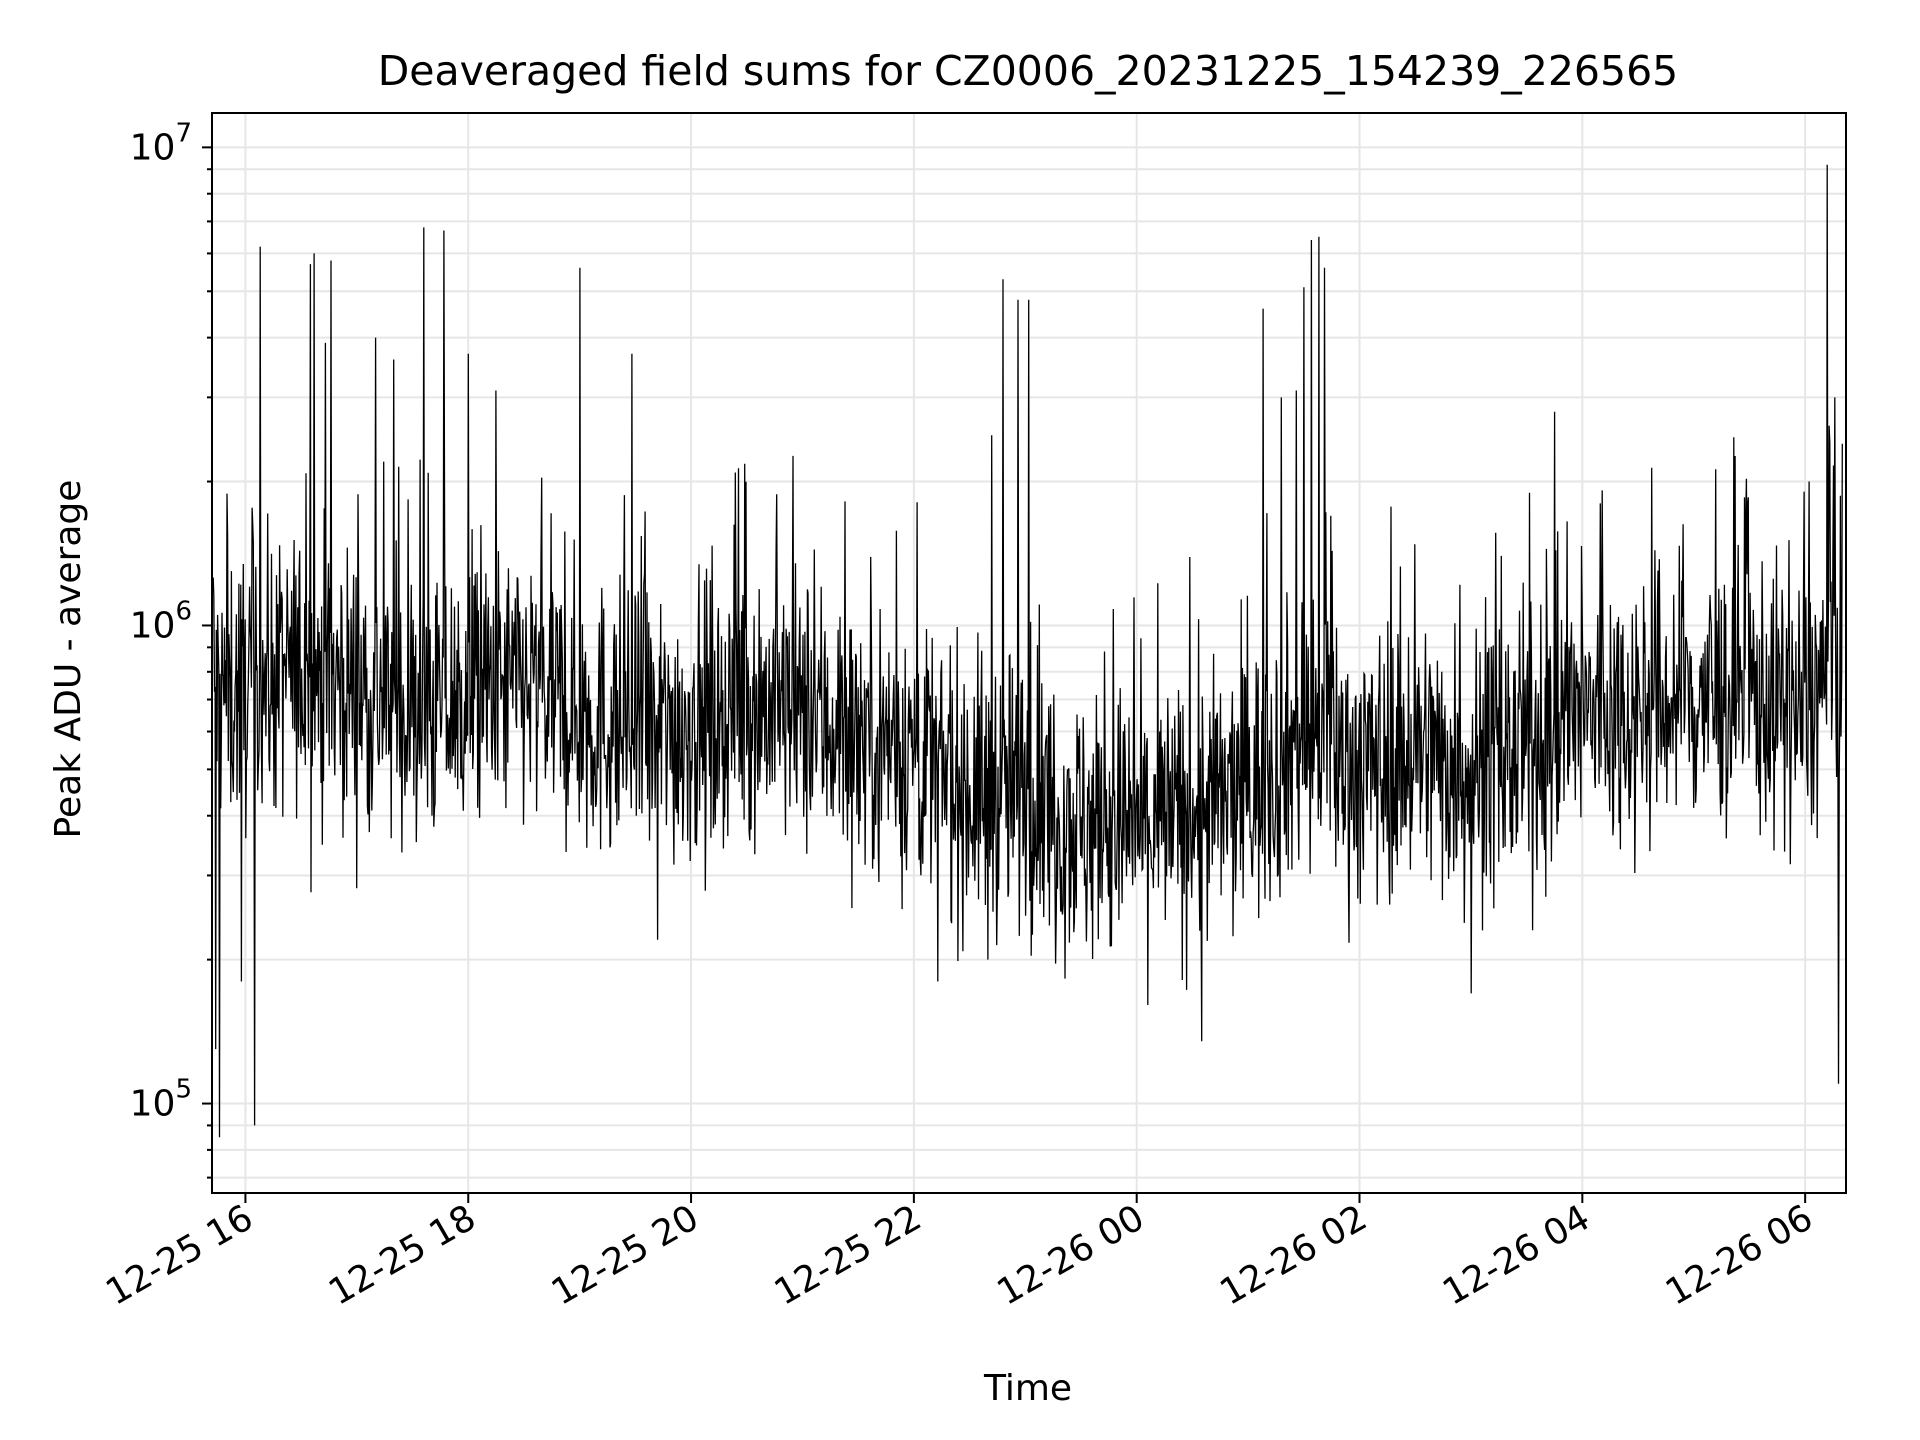  What do you see at coordinates (1071, 1255) in the screenshot?
I see `x-tick-label: 12-26 00` at bounding box center [1071, 1255].